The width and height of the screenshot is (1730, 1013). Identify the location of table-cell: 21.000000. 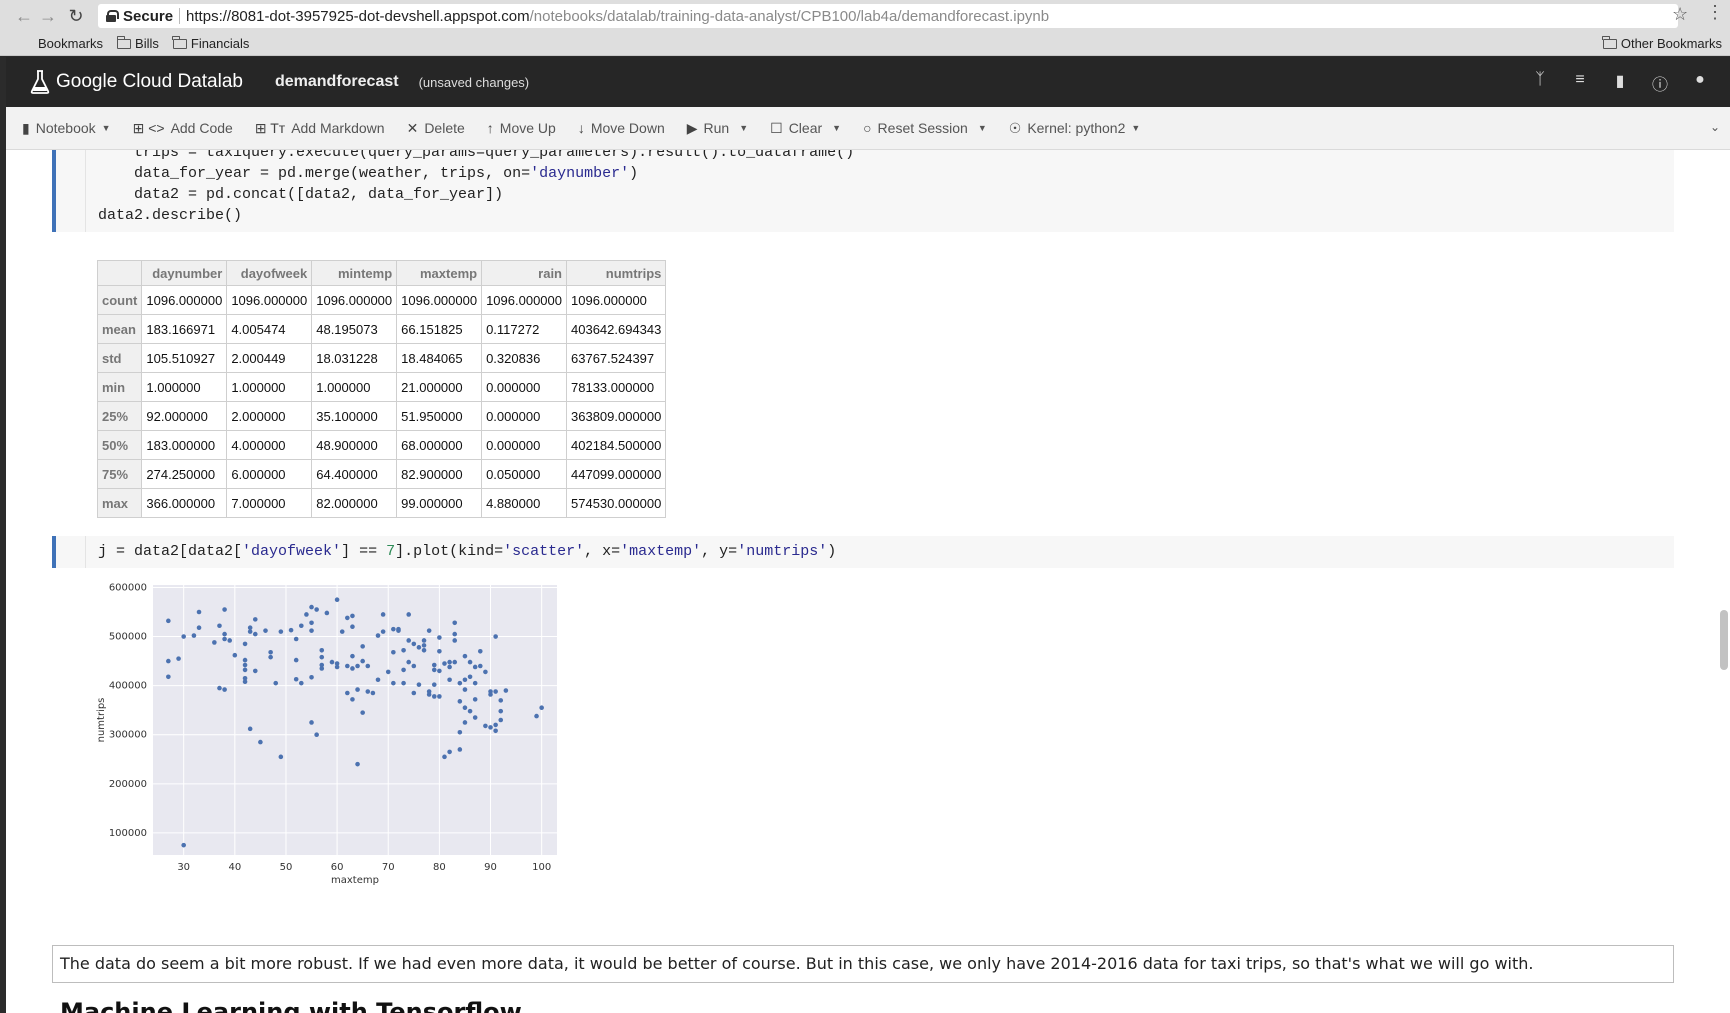
(439, 387).